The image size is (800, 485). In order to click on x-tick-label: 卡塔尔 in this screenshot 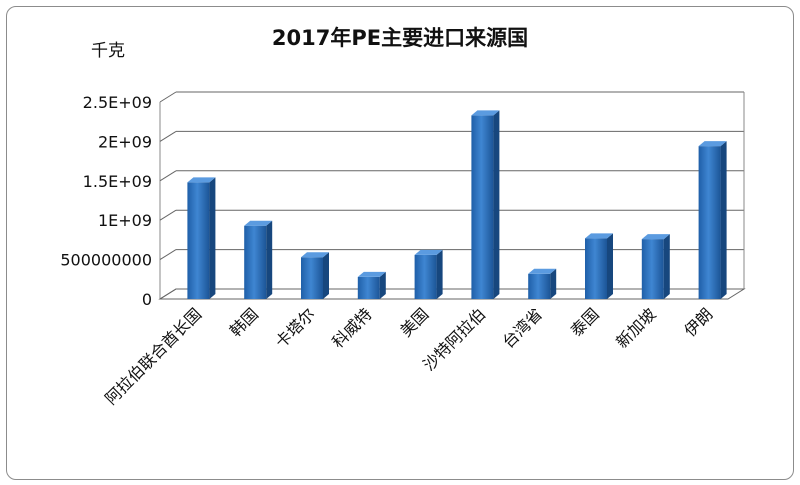, I will do `click(294, 327)`.